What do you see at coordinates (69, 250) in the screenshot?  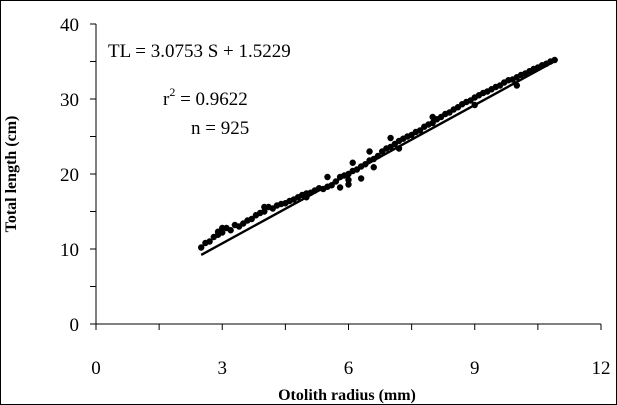 I see `y-tick-label: 10` at bounding box center [69, 250].